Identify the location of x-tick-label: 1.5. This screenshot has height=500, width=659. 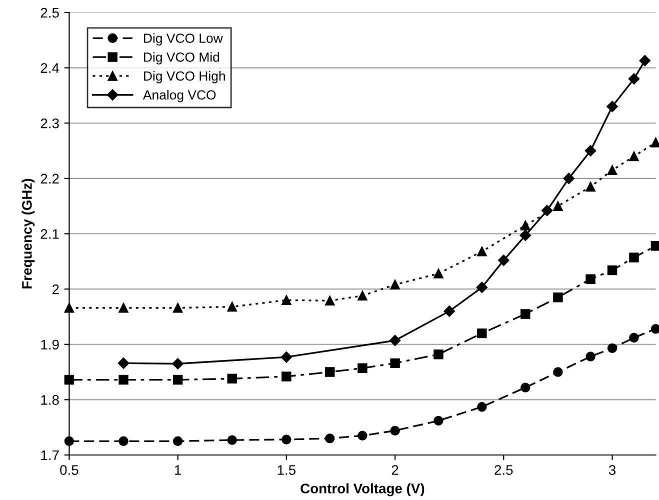
(287, 470).